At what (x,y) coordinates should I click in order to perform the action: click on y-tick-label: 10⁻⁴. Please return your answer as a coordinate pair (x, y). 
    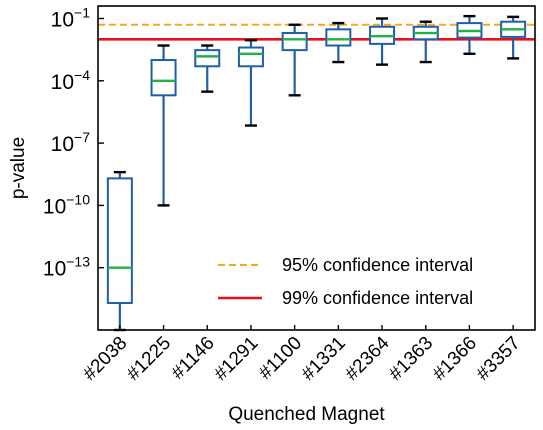
    Looking at the image, I should click on (71, 80).